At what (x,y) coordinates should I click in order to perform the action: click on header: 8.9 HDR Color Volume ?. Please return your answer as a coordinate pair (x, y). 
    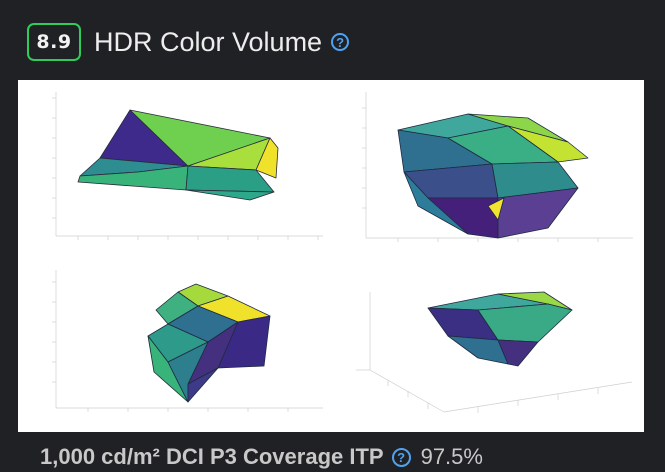
    Looking at the image, I should click on (188, 42).